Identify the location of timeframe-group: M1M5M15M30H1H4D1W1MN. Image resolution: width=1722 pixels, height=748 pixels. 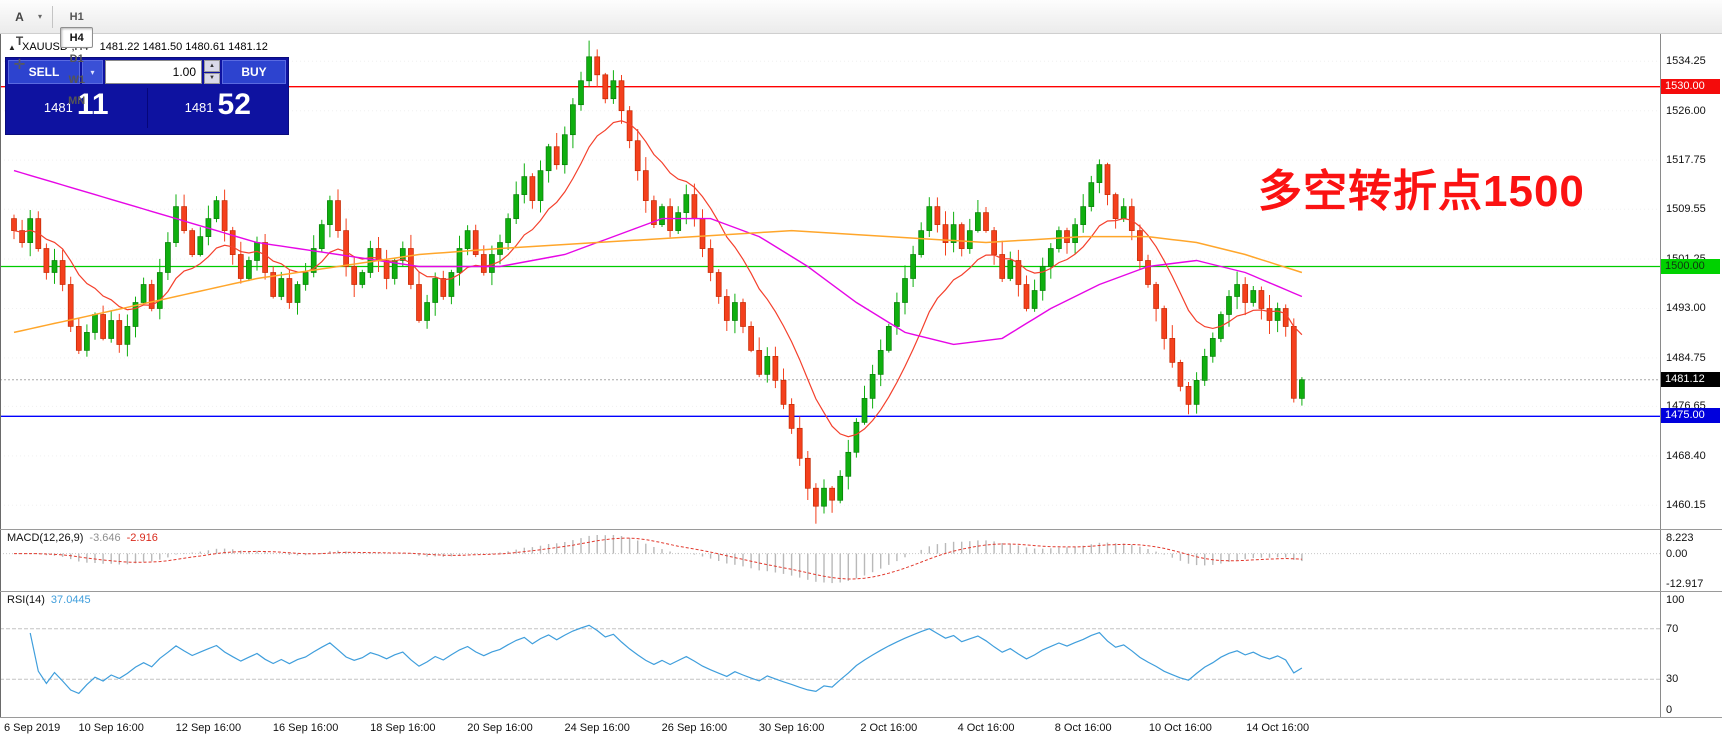
(76, 55).